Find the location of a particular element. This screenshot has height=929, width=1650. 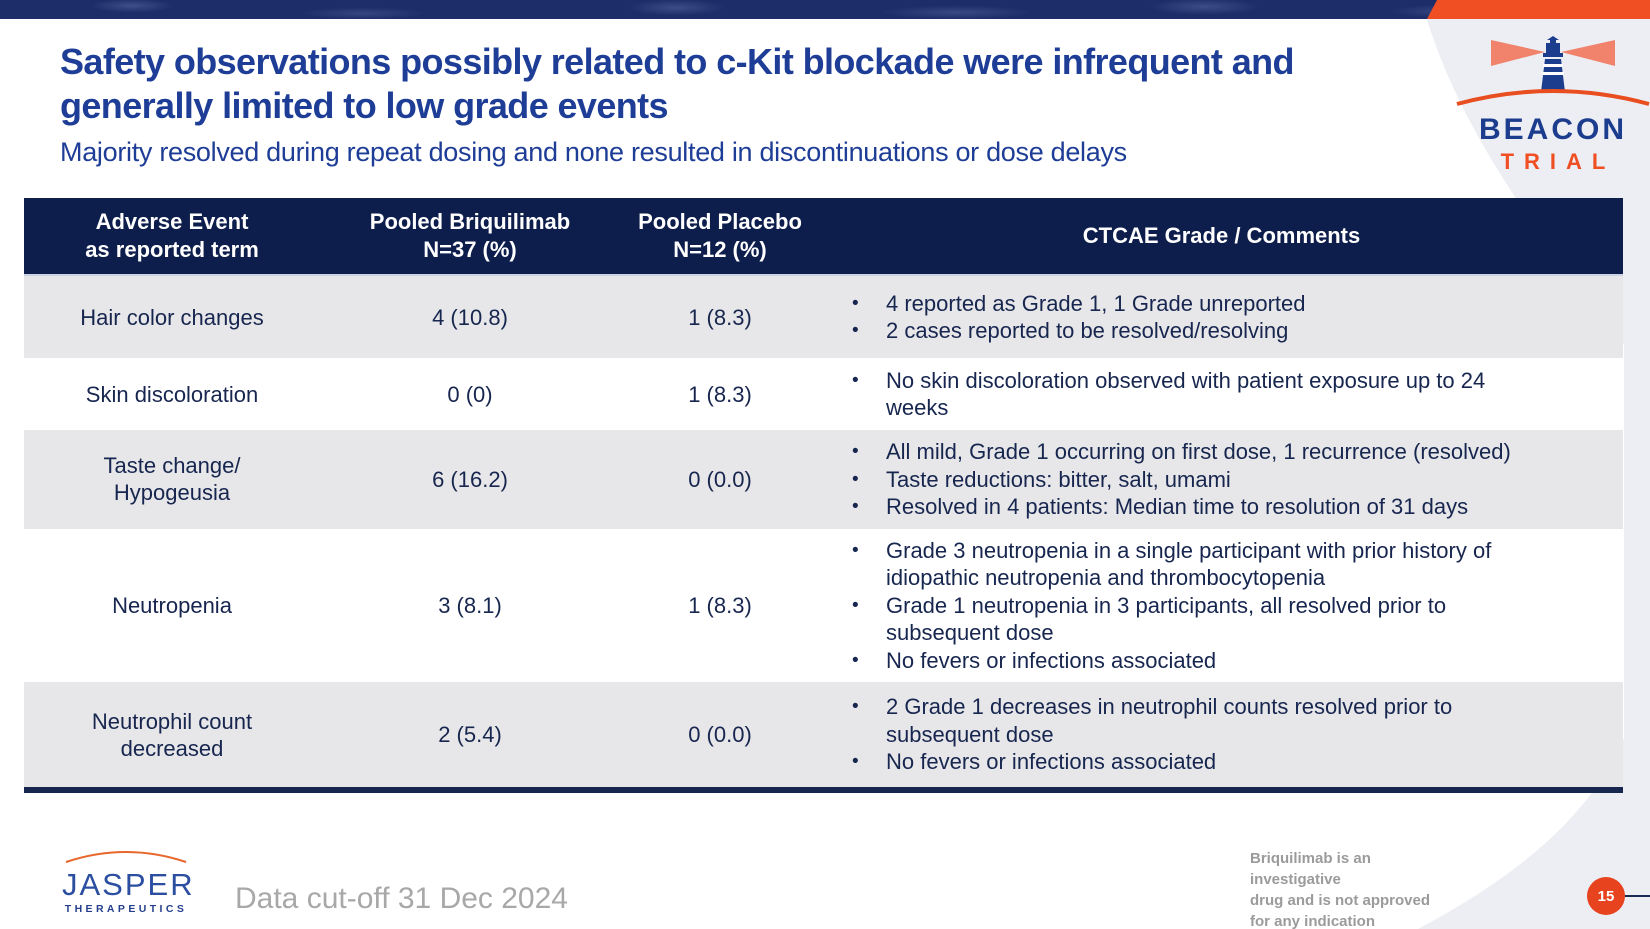

jasper-logo-word: JASPER is located at coordinates (128, 884).